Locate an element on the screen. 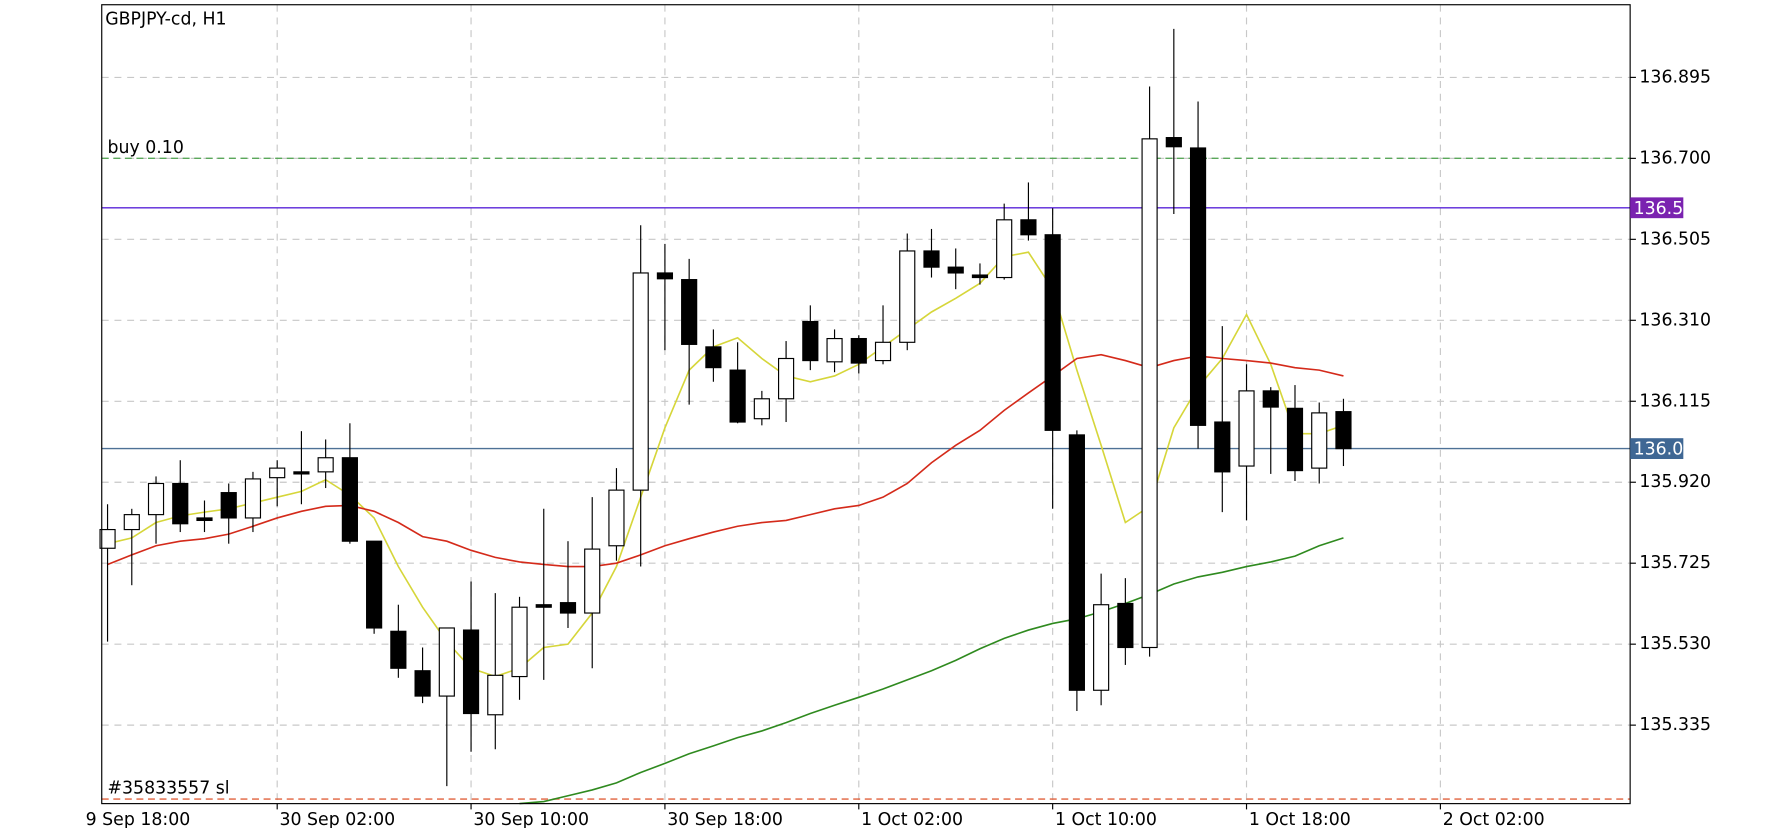 The width and height of the screenshot is (1792, 828). y-tick-label: 135.335 is located at coordinates (1675, 725).